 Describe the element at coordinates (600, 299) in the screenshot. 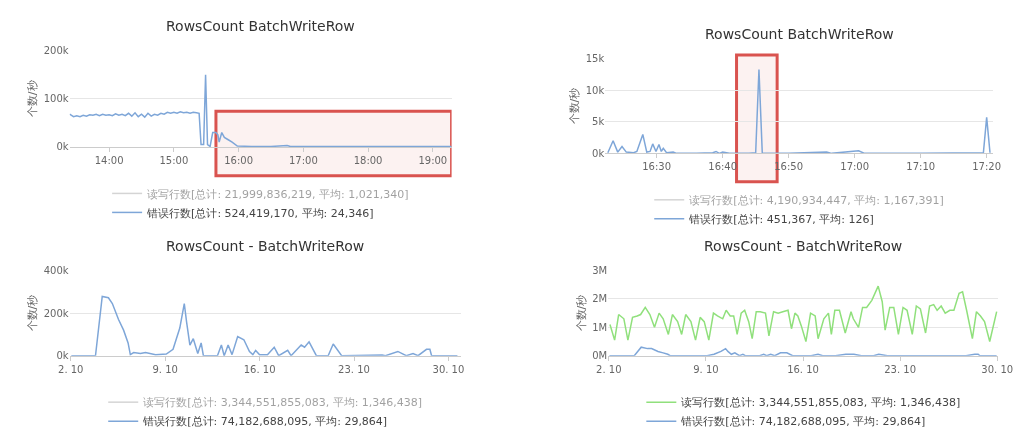

I see `y-tick-label: 2M` at that location.